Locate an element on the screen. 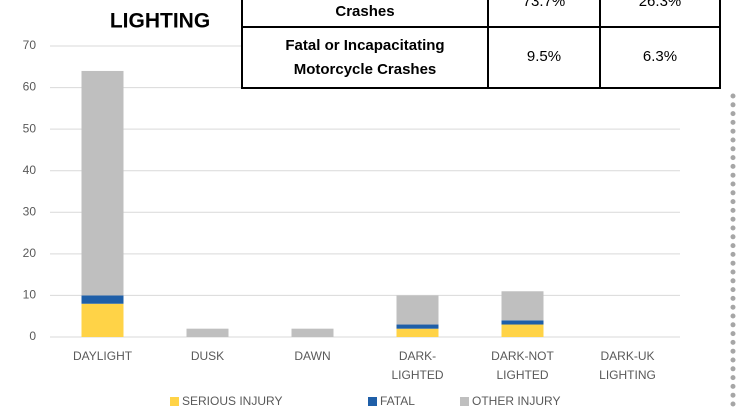 The image size is (740, 410). x-tick-label: DUSK is located at coordinates (207, 356).